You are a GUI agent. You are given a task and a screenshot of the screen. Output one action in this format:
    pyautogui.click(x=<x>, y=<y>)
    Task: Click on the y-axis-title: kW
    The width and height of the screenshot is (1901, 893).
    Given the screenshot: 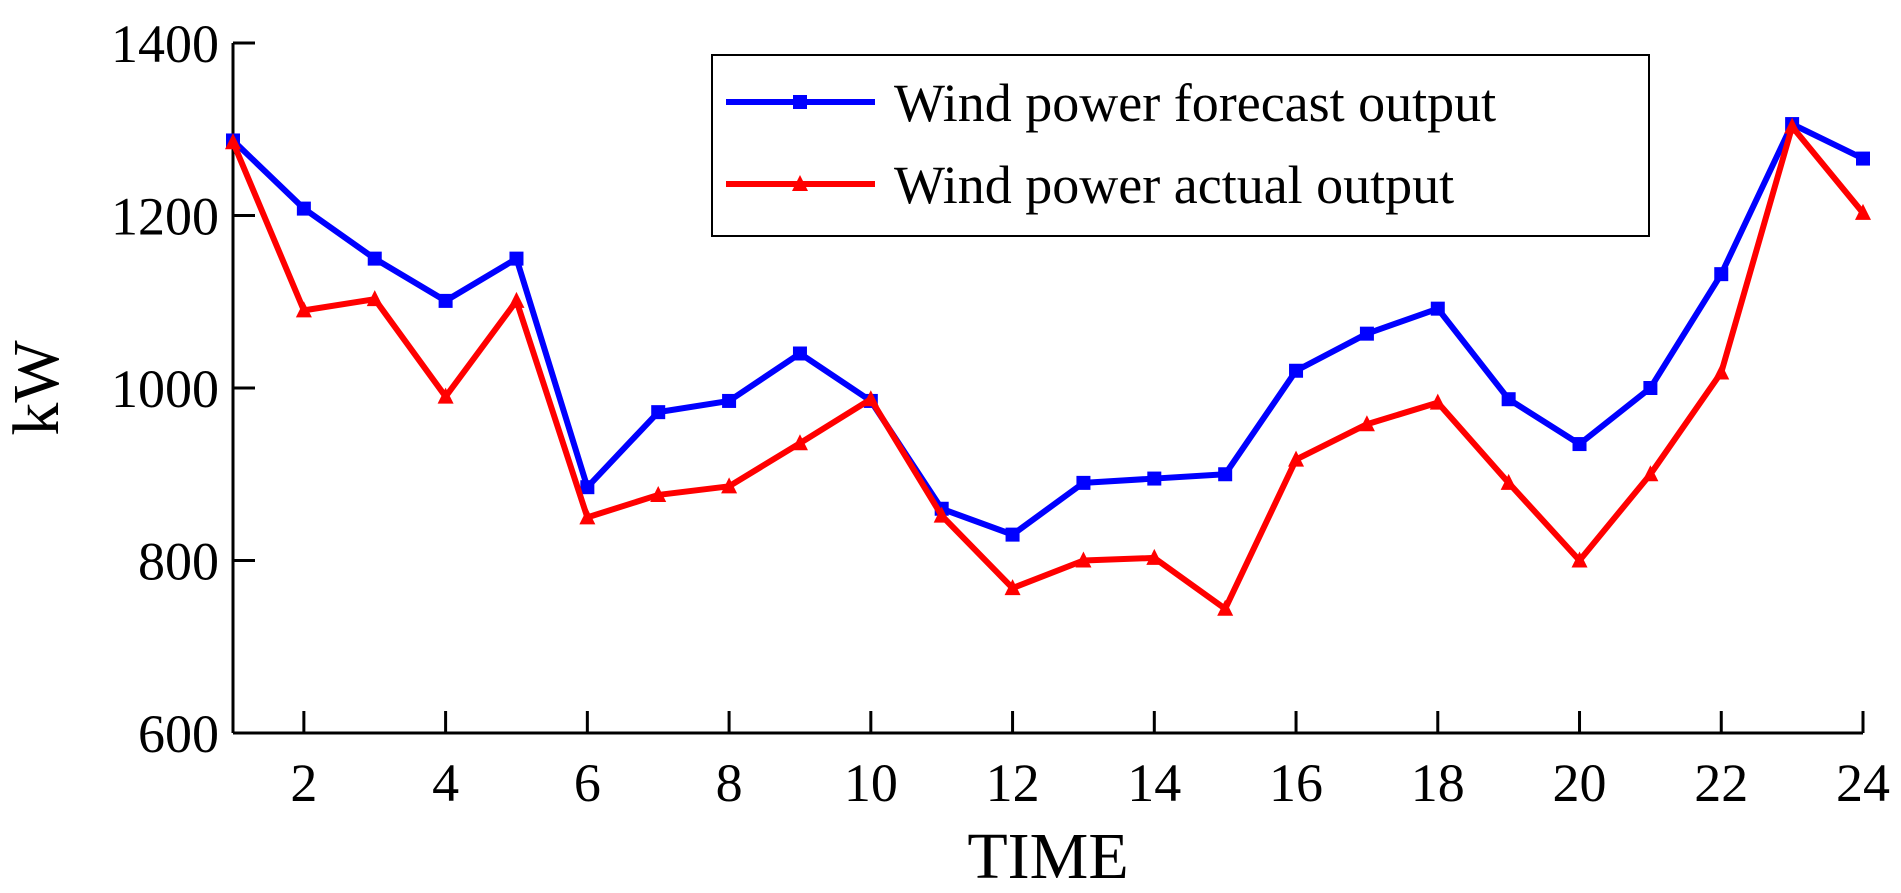 What is the action you would take?
    pyautogui.click(x=36, y=388)
    